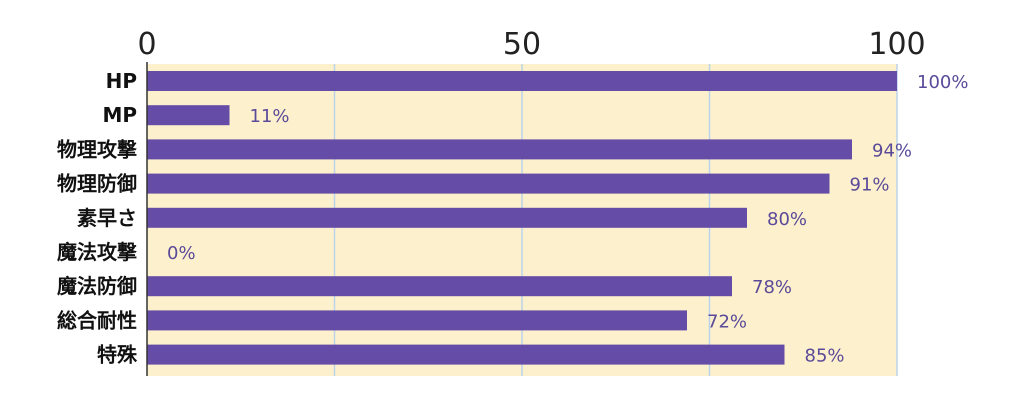  I want to click on data-label: 94%, so click(892, 150).